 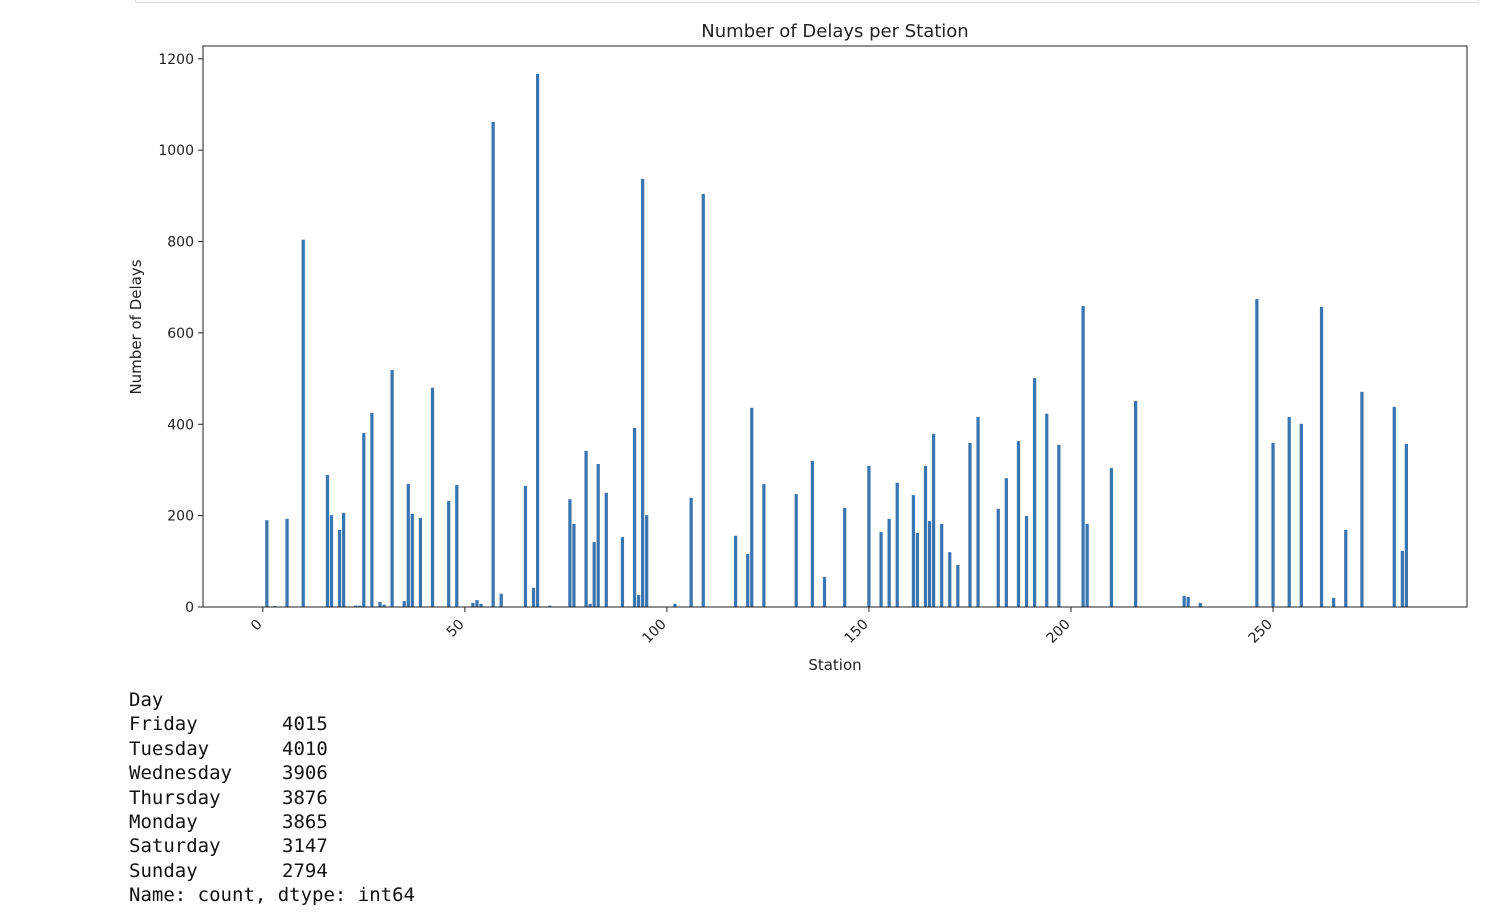 What do you see at coordinates (176, 60) in the screenshot?
I see `y-tick-label: 1200` at bounding box center [176, 60].